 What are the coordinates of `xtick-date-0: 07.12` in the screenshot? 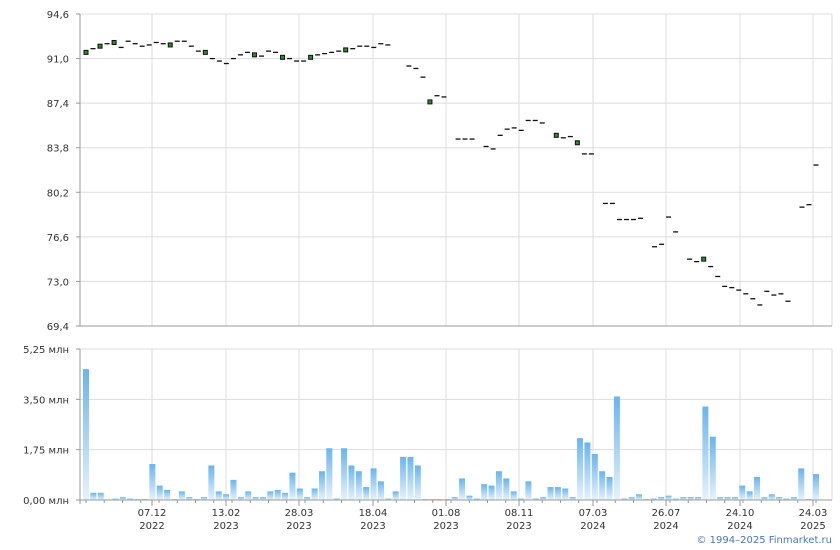 It's located at (152, 513).